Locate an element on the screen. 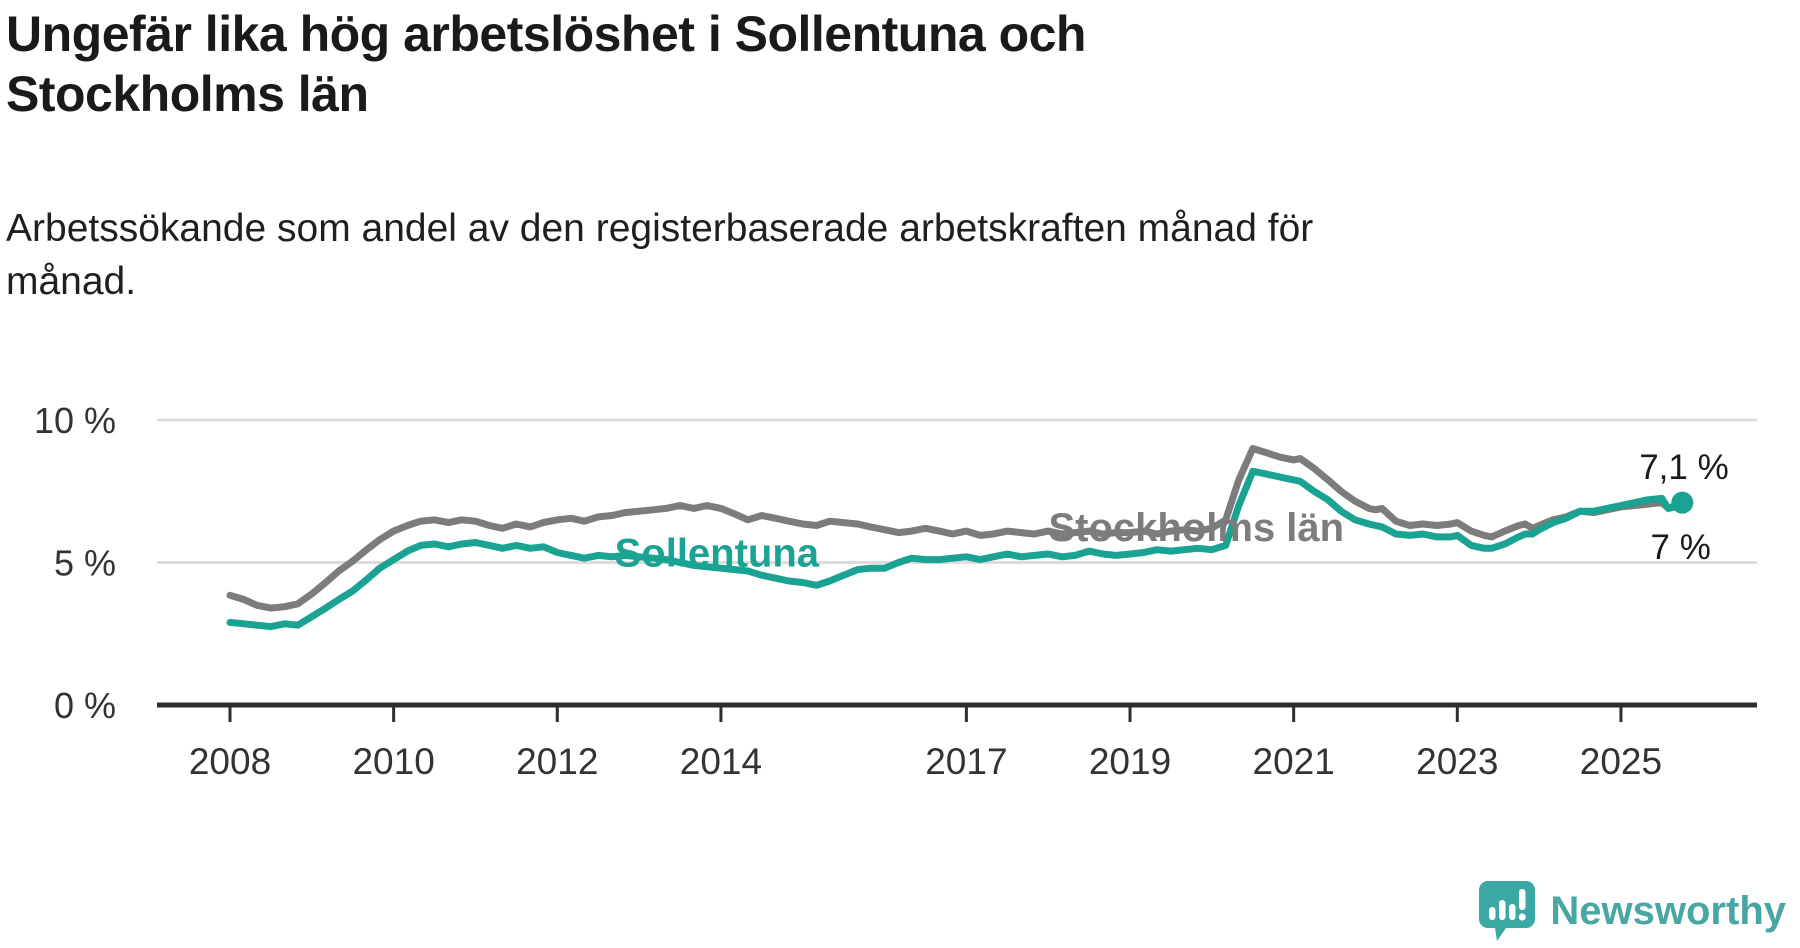 Image resolution: width=1800 pixels, height=948 pixels. brand-footer: Newsworthy is located at coordinates (1632, 911).